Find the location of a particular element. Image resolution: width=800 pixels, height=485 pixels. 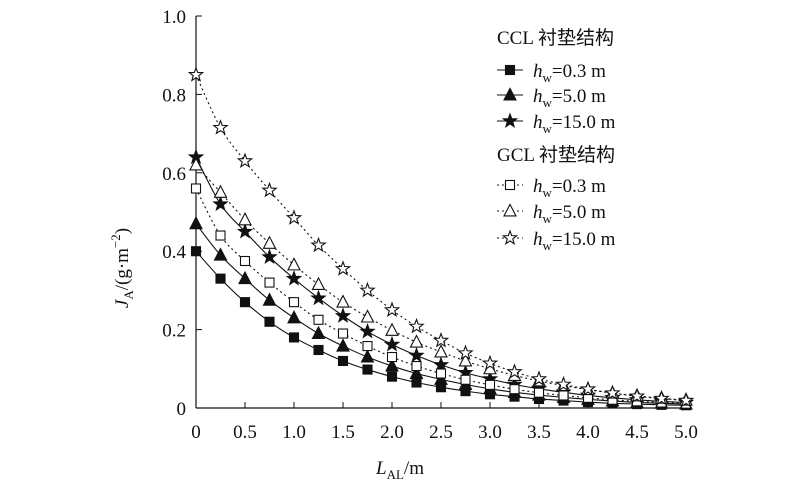

legend-item-gcl-15.0: hw=15.0 m is located at coordinates (556, 241).